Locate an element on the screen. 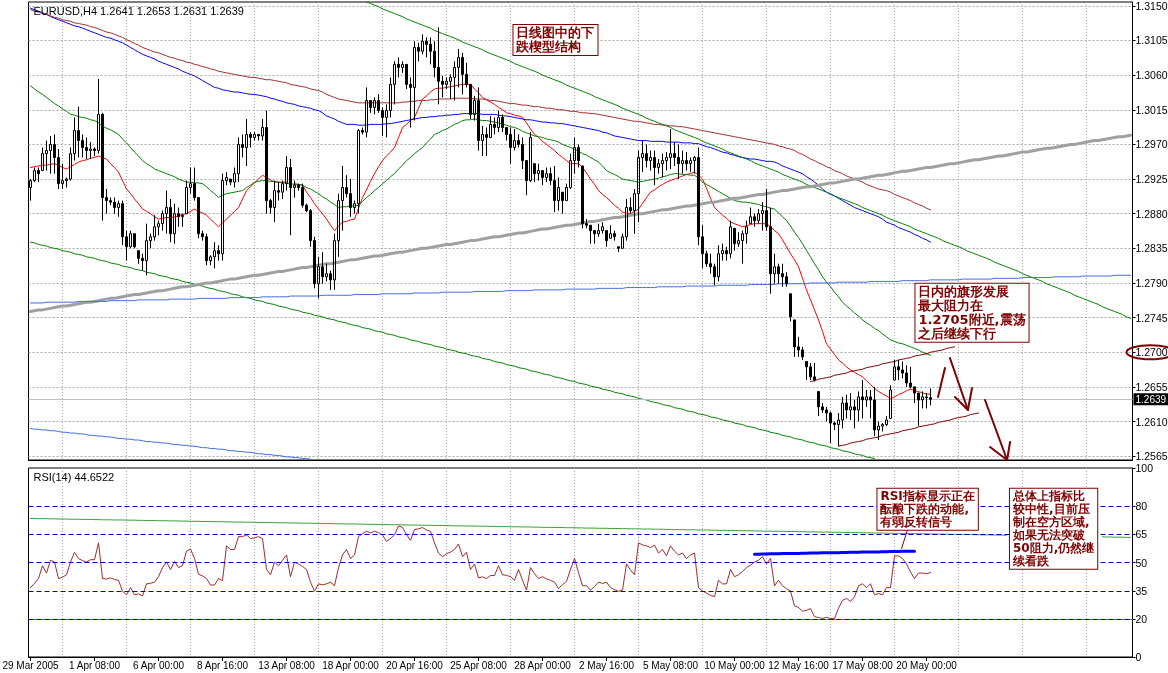  y-tick-label: 1.2880 is located at coordinates (1151, 213).